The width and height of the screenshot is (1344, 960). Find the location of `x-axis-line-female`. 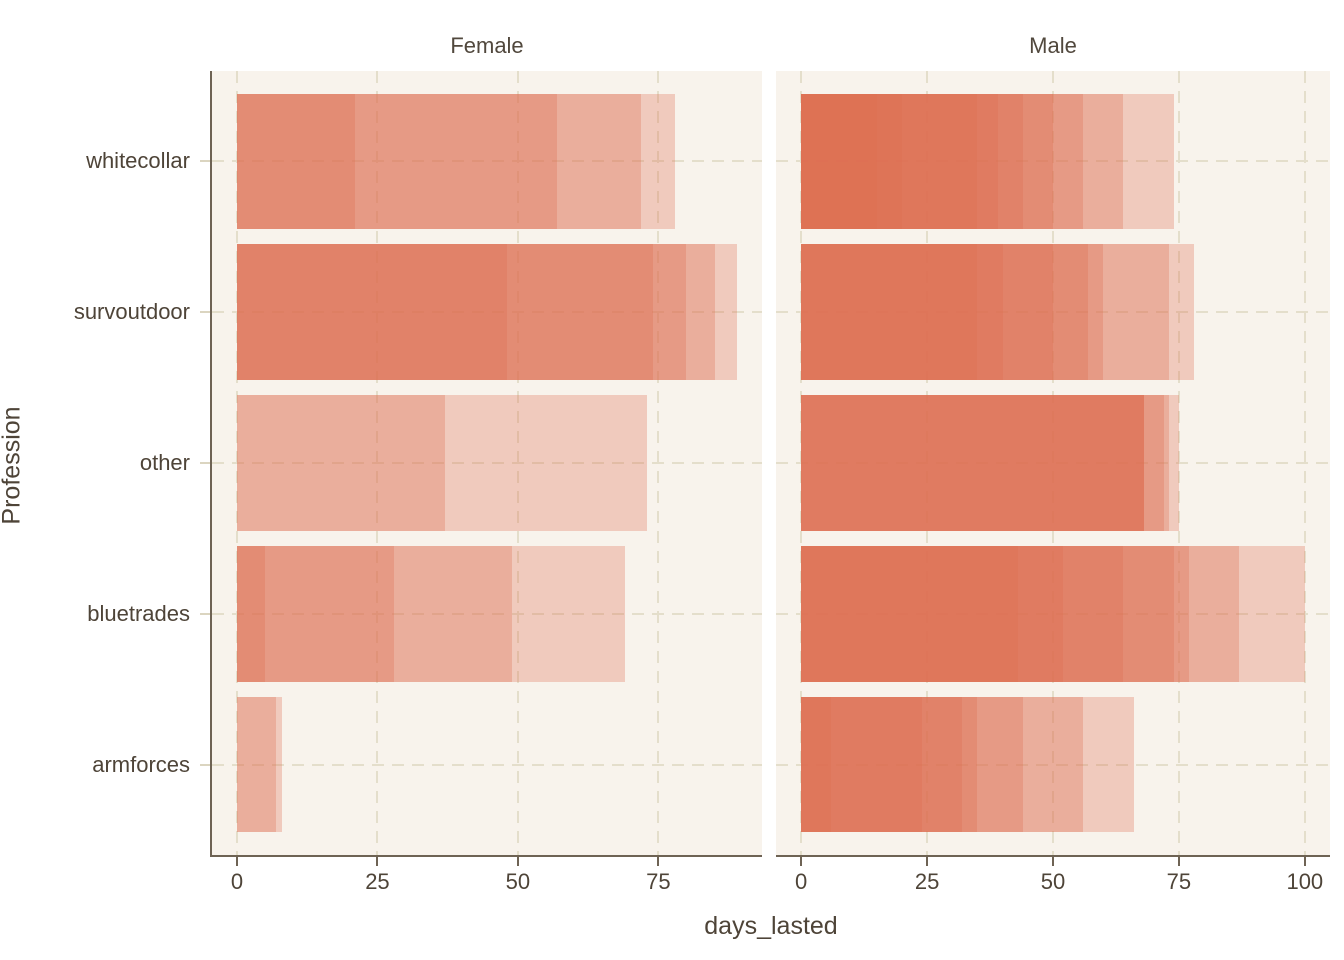

x-axis-line-female is located at coordinates (486, 856).